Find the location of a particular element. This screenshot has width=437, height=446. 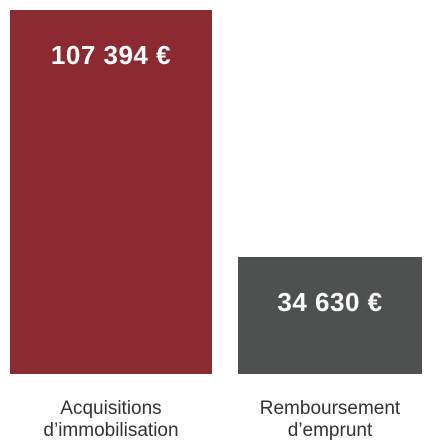

bar: 34 630 € is located at coordinates (330, 315).